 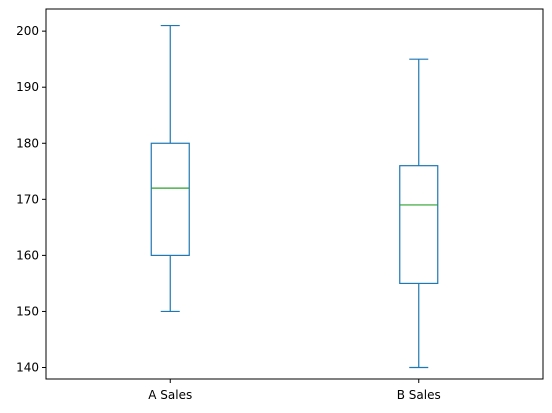 What do you see at coordinates (419, 395) in the screenshot?
I see `x-tick-label: B Sales` at bounding box center [419, 395].